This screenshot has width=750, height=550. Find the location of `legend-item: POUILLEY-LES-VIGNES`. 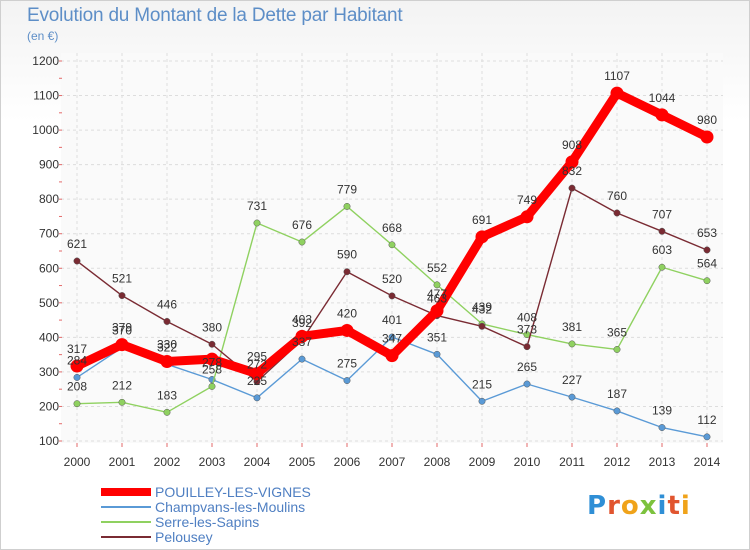

legend-item: POUILLEY-LES-VIGNES is located at coordinates (206, 492).